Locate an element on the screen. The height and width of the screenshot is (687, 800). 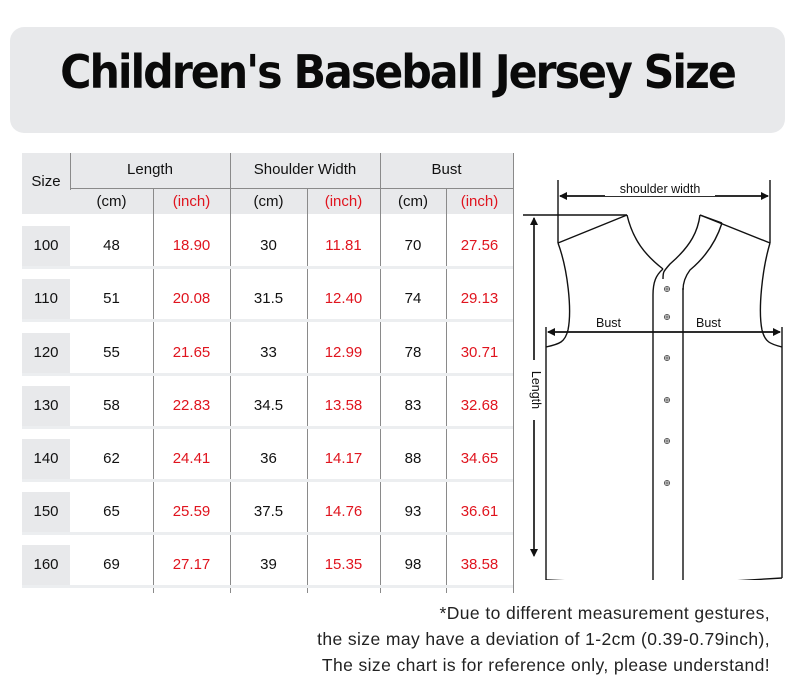
shoulder-inch-cell: 12.40 is located at coordinates (343, 298).